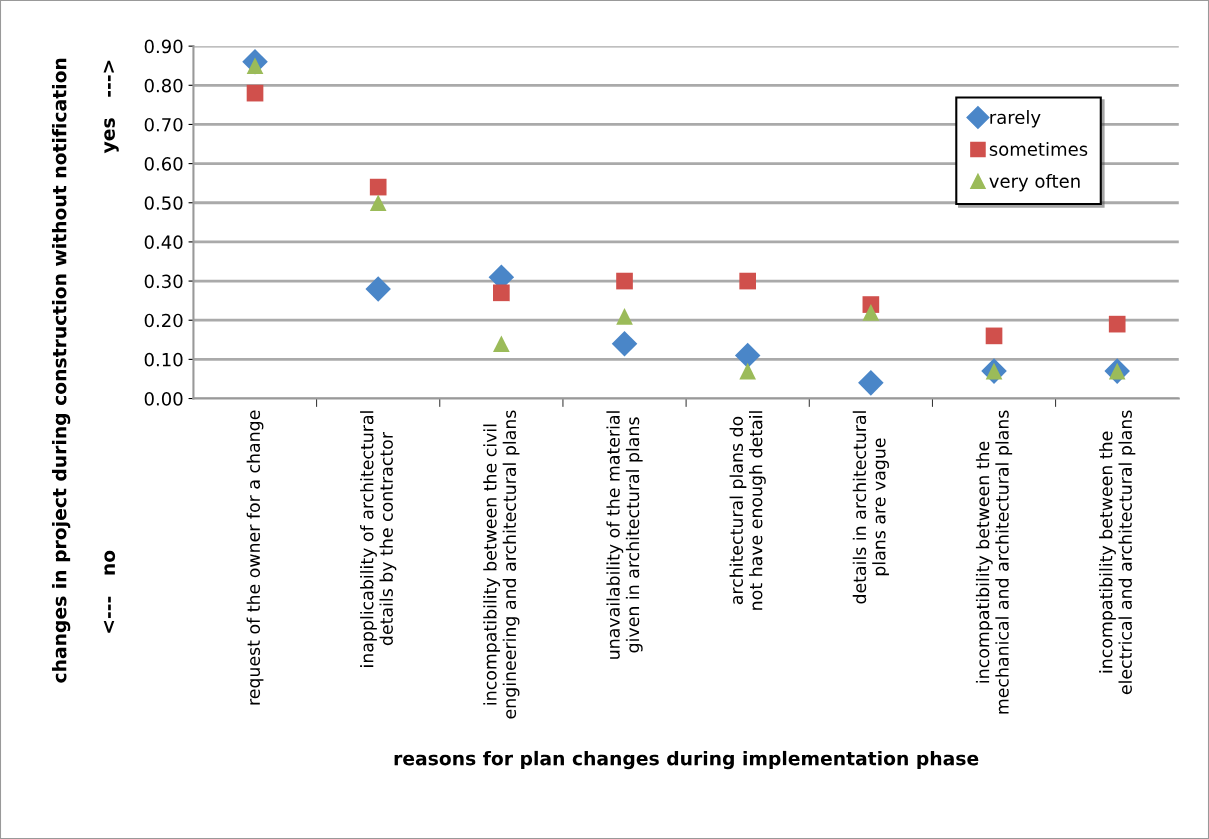 The width and height of the screenshot is (1209, 839). Describe the element at coordinates (747, 510) in the screenshot. I see `x-tick-label: architectural plans do not have enough detail` at that location.